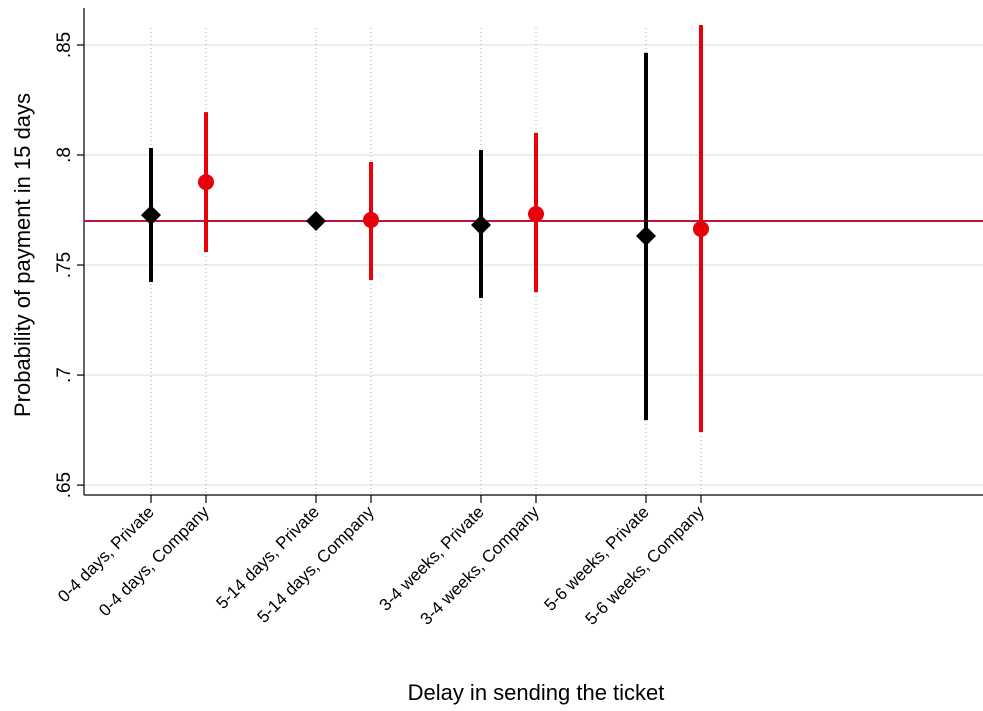  Describe the element at coordinates (64, 155) in the screenshot. I see `y-tick-label: .8` at that location.